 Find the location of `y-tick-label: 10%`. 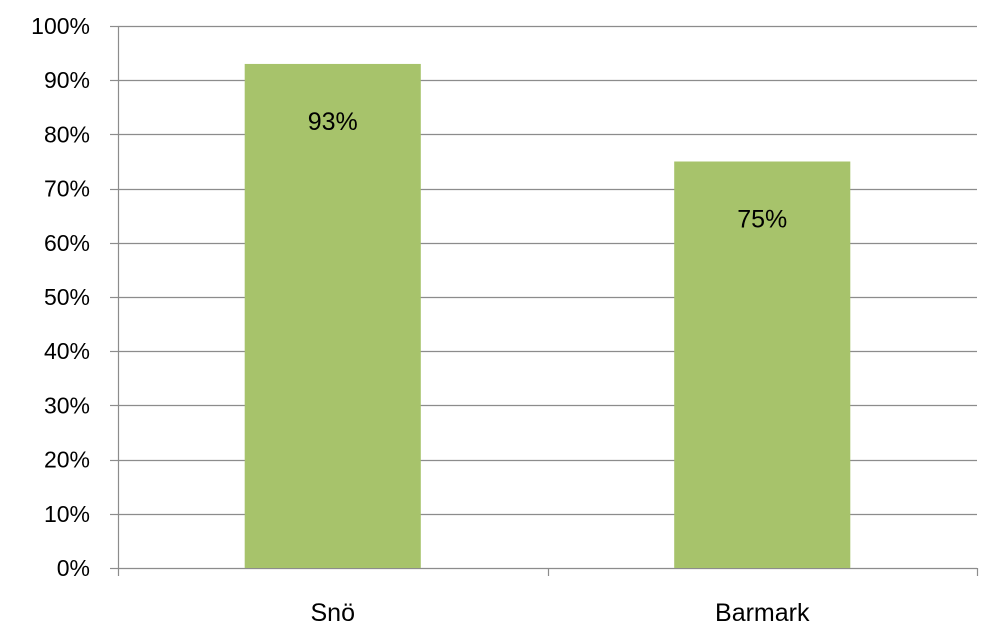

y-tick-label: 10% is located at coordinates (67, 514).